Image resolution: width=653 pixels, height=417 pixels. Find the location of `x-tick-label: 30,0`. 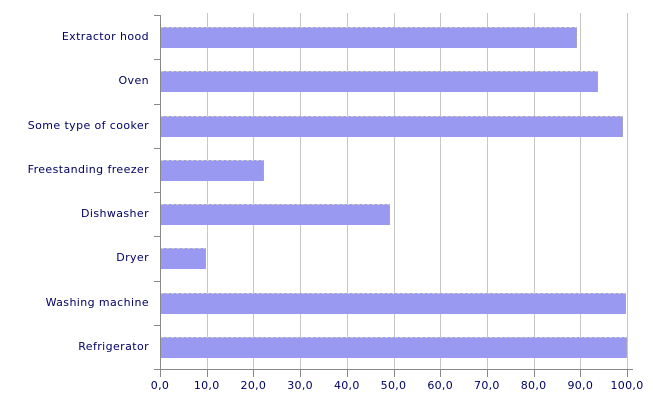

x-tick-label: 30,0 is located at coordinates (300, 385).